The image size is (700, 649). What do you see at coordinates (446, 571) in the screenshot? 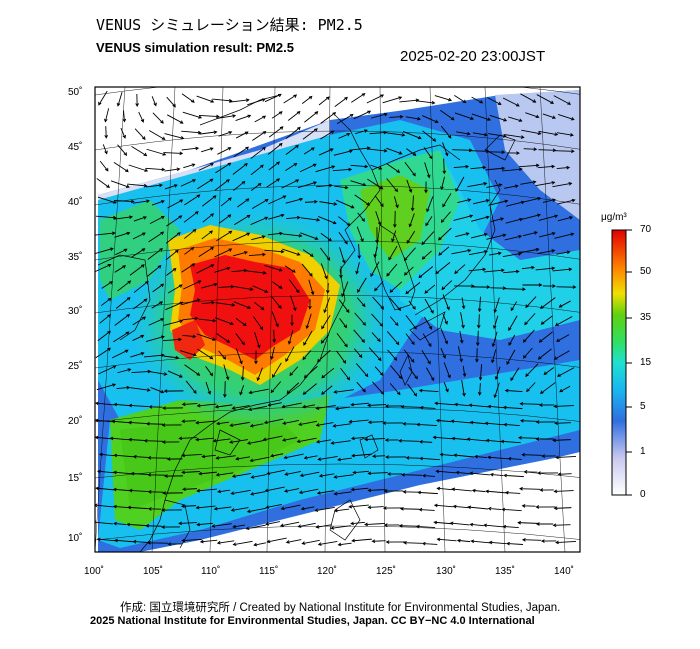
I see `lon-label-130: 130˚` at bounding box center [446, 571].